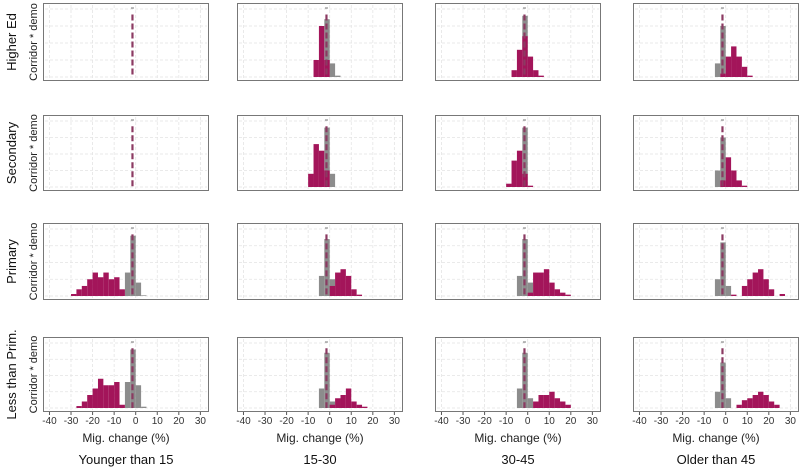 This screenshot has height=468, width=800. Describe the element at coordinates (308, 421) in the screenshot. I see `x-tick-label: -10` at that location.